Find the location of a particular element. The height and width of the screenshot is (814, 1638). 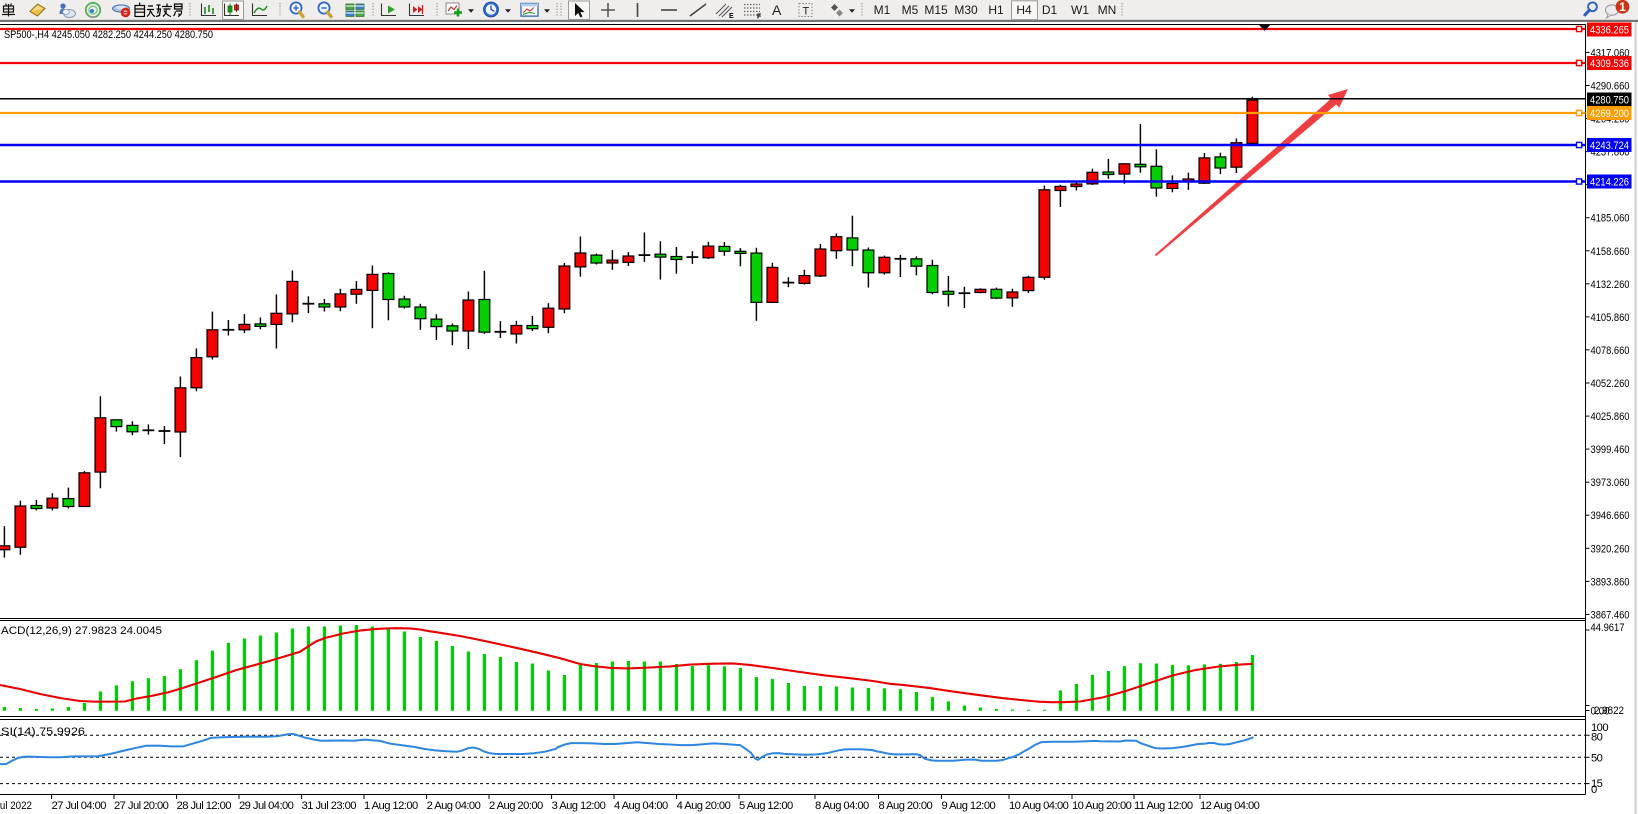

svg-text: A is located at coordinates (777, 10).